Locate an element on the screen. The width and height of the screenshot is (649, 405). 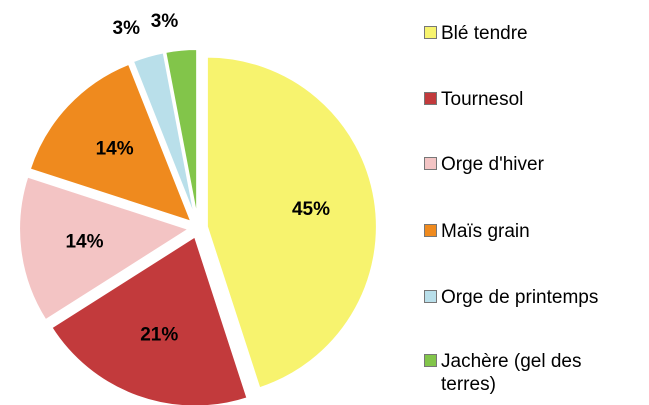
legend-entry: Orge d'hiver is located at coordinates (532, 164).